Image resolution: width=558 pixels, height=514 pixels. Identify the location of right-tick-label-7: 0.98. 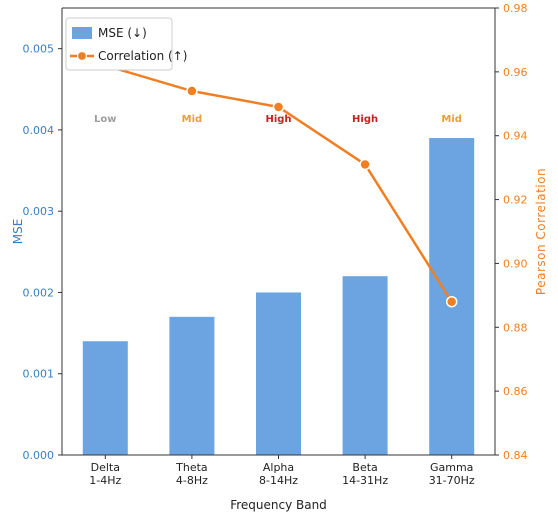
(515, 8).